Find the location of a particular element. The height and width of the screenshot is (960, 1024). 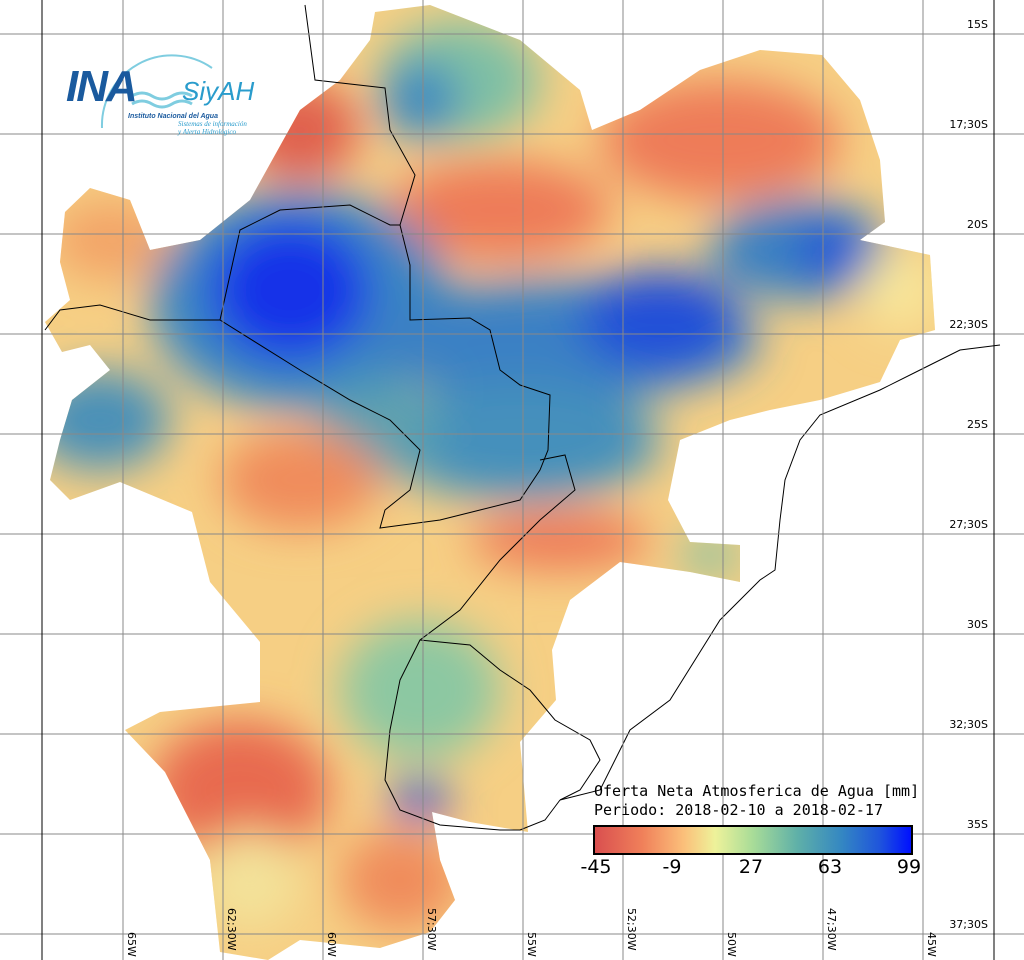

lon-label: 55W is located at coordinates (531, 944).